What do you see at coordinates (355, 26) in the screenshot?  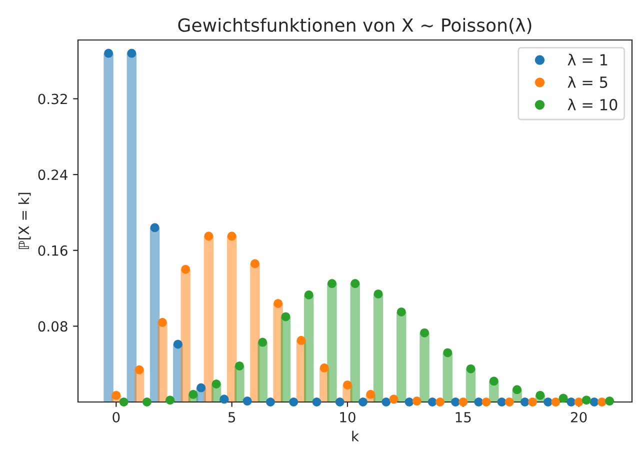 I see `chart-title: Gewichtsfunktionen von X ∼ Poisson(λ)` at bounding box center [355, 26].